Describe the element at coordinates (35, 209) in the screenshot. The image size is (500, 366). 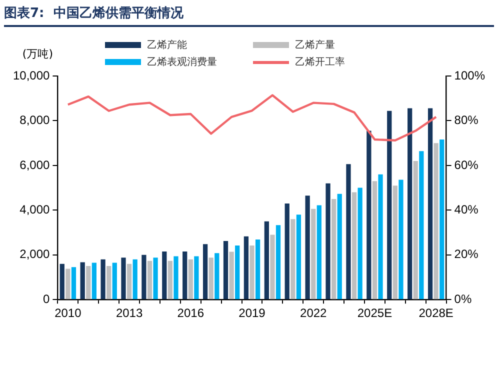
I see `y-tick-label: 4,000` at that location.